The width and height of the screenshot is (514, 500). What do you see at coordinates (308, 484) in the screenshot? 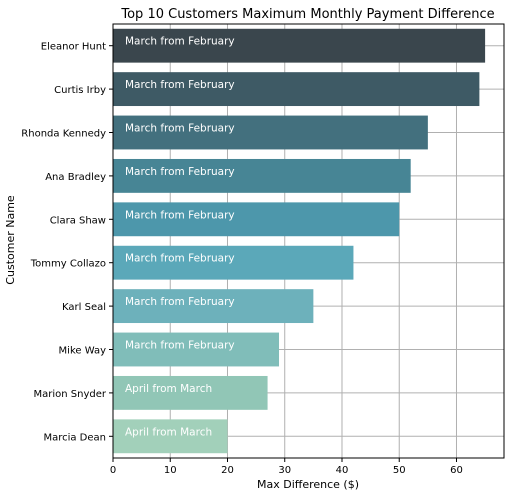
I see `x-axis-label: Max Difference ($)` at bounding box center [308, 484].